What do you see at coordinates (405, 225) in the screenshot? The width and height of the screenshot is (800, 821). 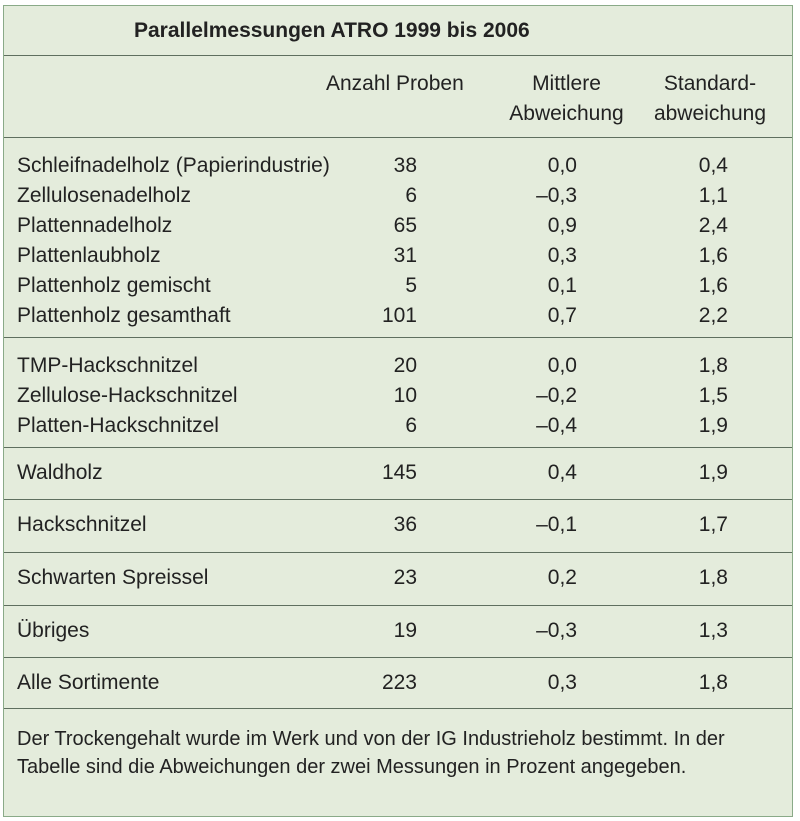 I see `cell-count: 65` at bounding box center [405, 225].